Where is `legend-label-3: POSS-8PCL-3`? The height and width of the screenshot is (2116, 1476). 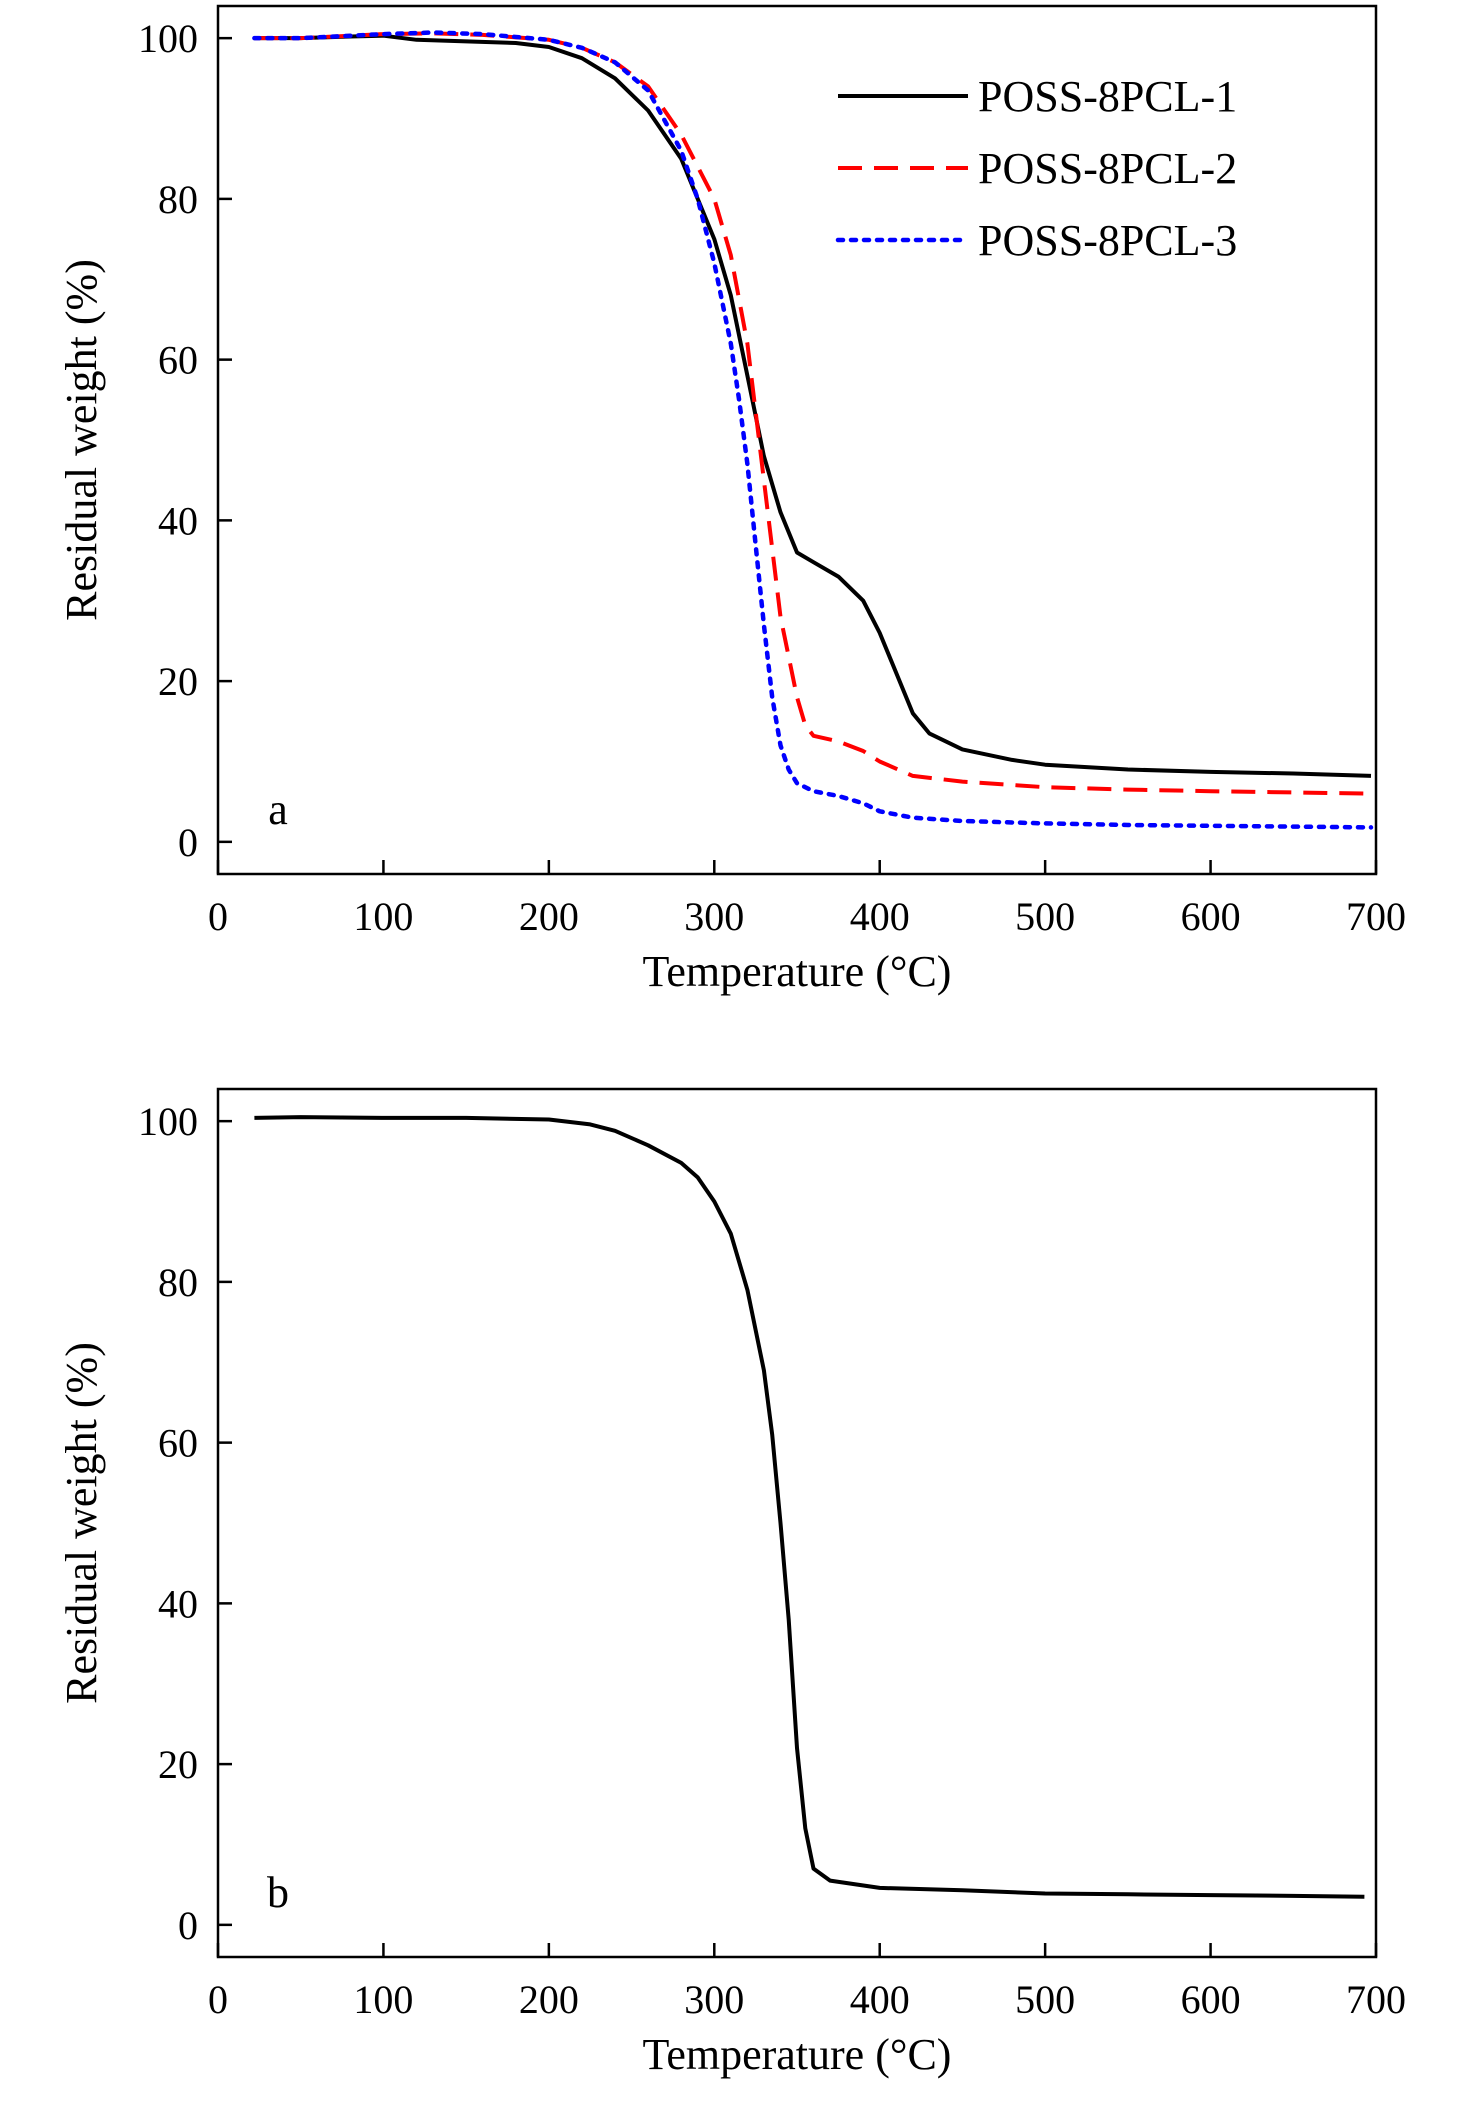 legend-label-3: POSS-8PCL-3 is located at coordinates (1107, 240).